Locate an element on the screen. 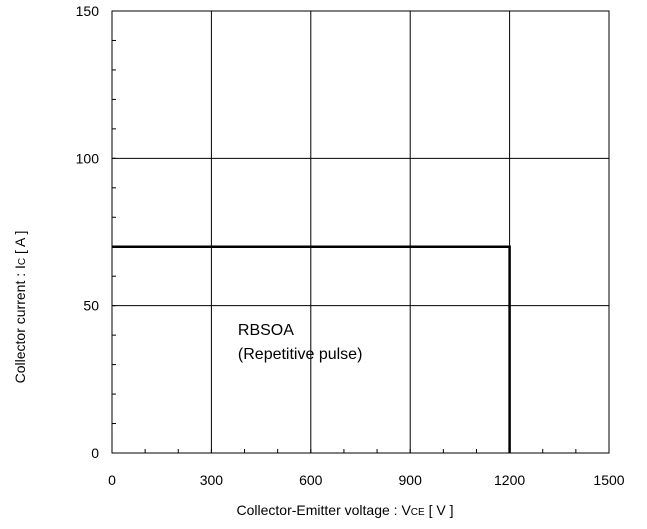  annotation-line-1: RBSOA is located at coordinates (266, 330).